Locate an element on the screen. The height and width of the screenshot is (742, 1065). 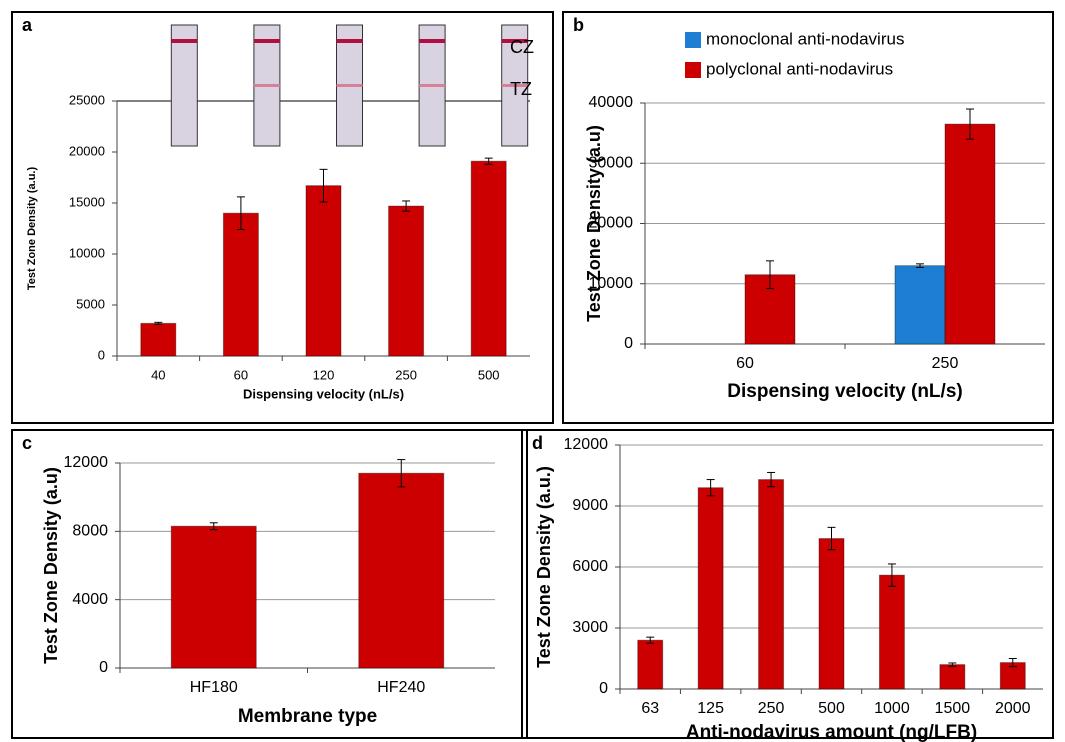
panel-label: c is located at coordinates (27, 443).